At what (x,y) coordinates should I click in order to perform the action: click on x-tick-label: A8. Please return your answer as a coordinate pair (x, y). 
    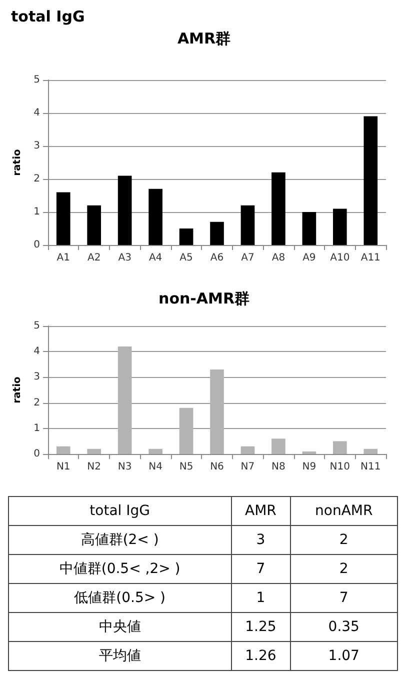
    Looking at the image, I should click on (279, 258).